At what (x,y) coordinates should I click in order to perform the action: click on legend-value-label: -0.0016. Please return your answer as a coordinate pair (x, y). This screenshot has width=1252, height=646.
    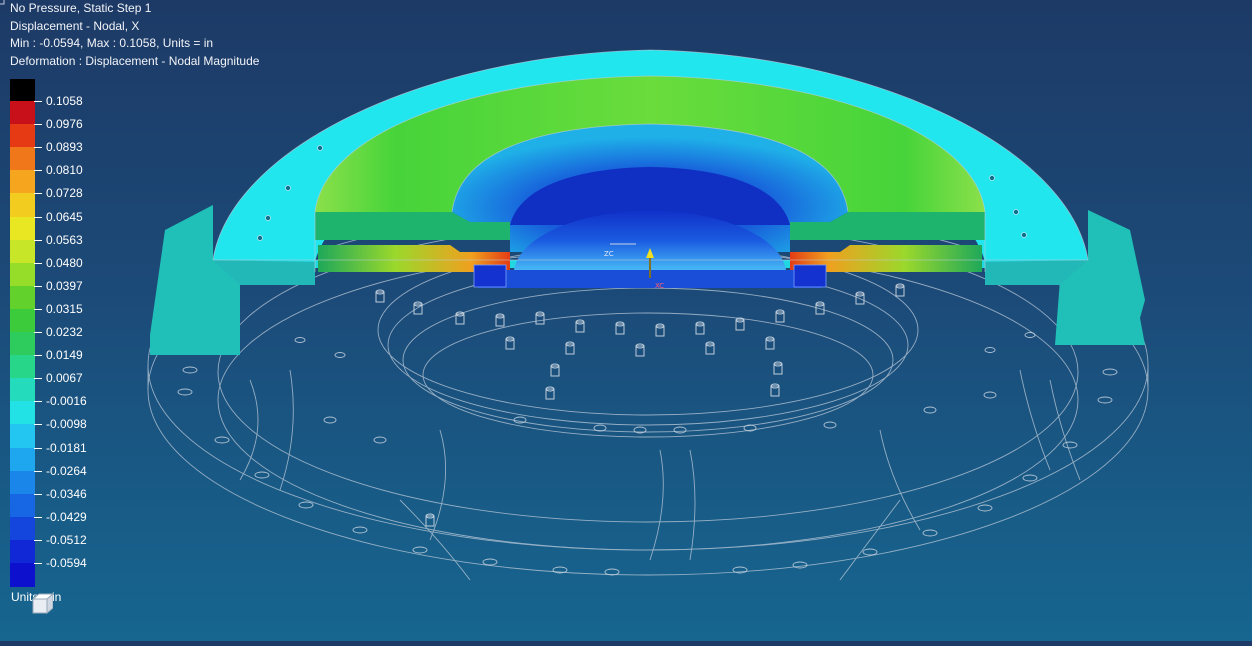
    Looking at the image, I should click on (66, 401).